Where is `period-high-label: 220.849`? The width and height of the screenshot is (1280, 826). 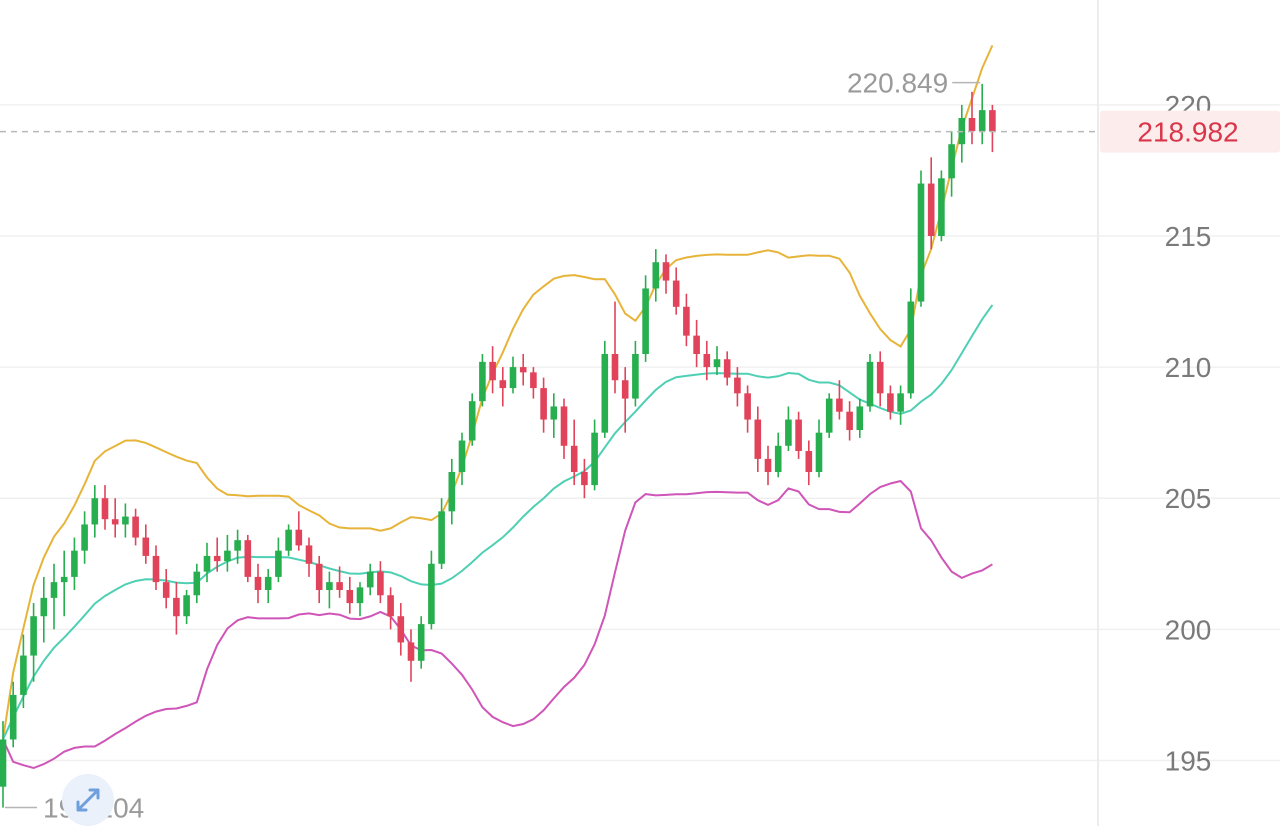
period-high-label: 220.849 is located at coordinates (897, 83).